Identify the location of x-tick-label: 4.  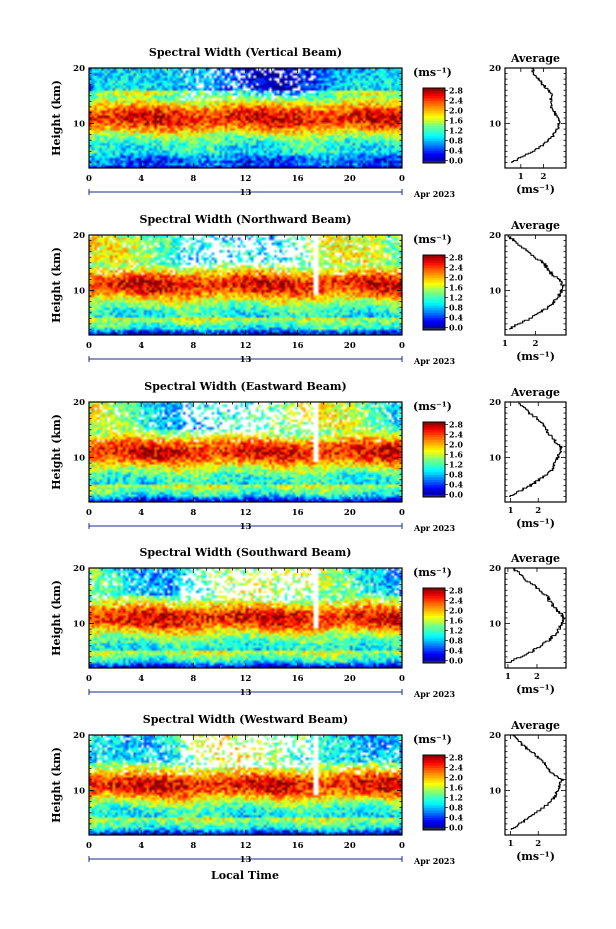
(141, 679).